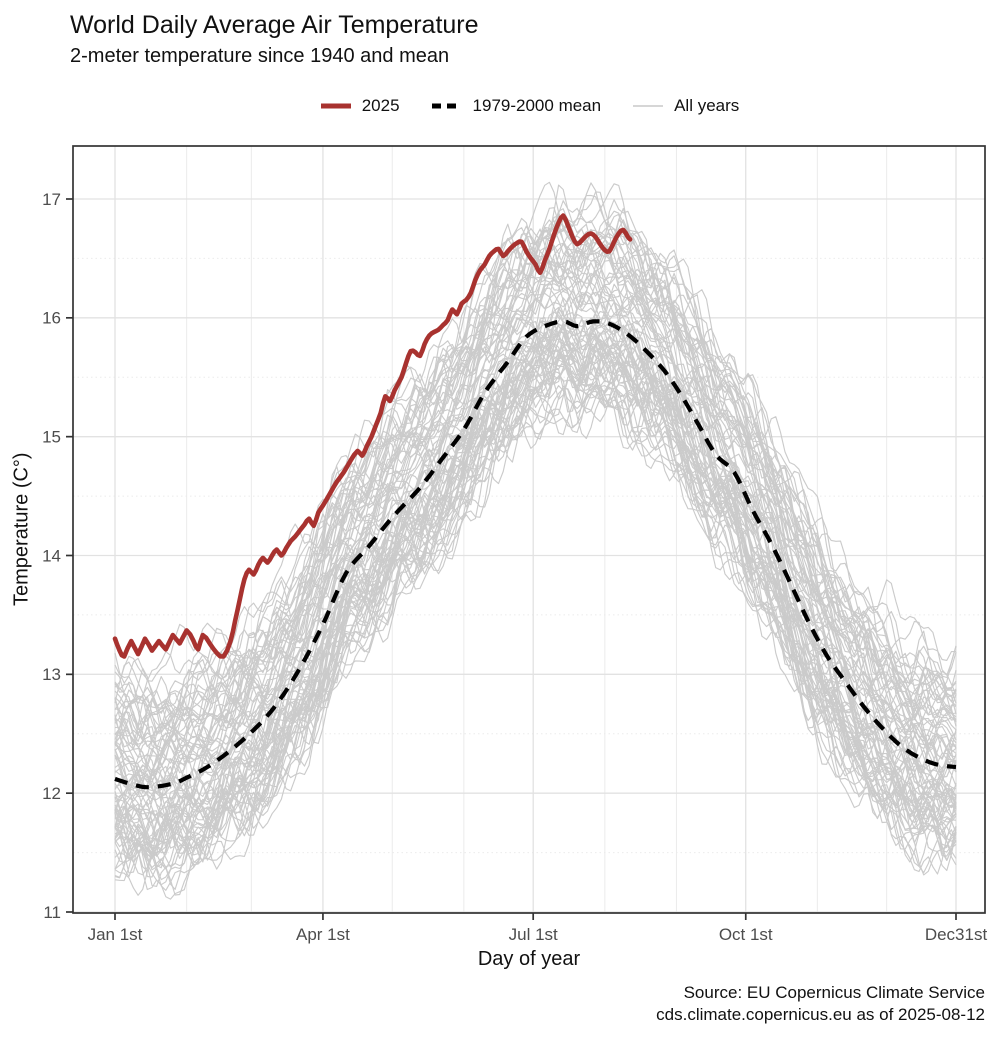 This screenshot has height=1038, width=1008. What do you see at coordinates (746, 934) in the screenshot?
I see `x-tick-label: Oct 1st` at bounding box center [746, 934].